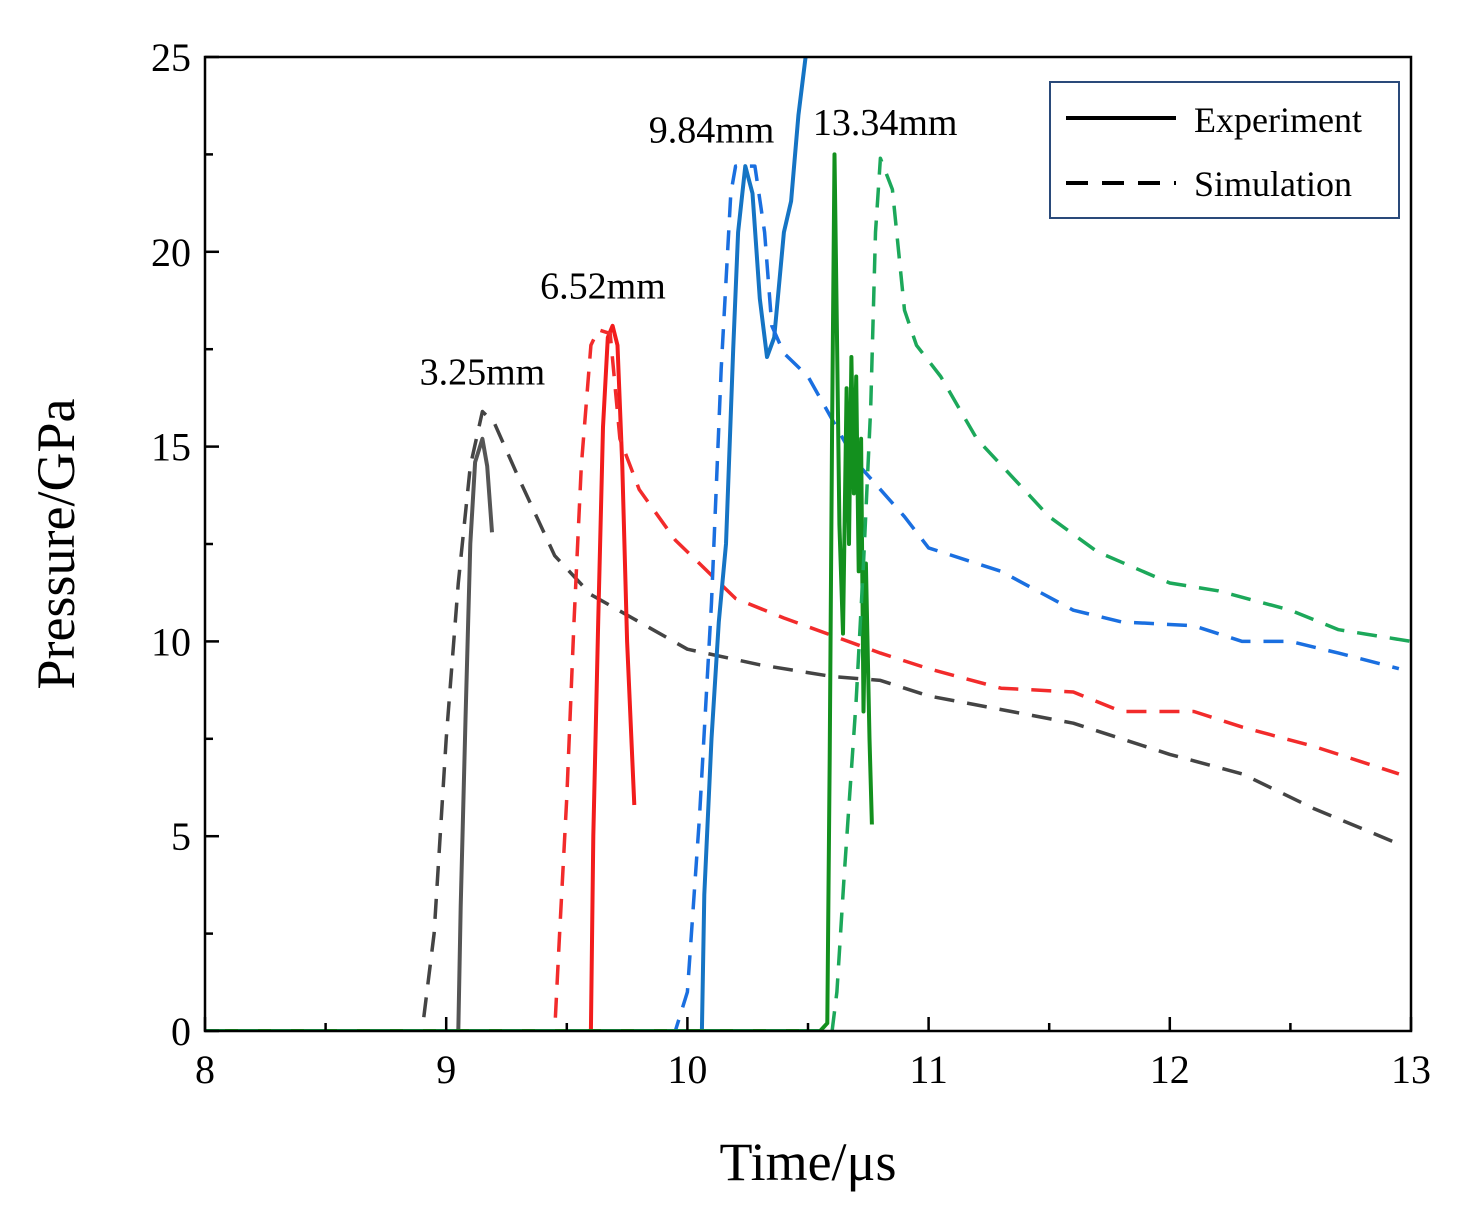  I want to click on curve-label: 13.34mm, so click(885, 123).